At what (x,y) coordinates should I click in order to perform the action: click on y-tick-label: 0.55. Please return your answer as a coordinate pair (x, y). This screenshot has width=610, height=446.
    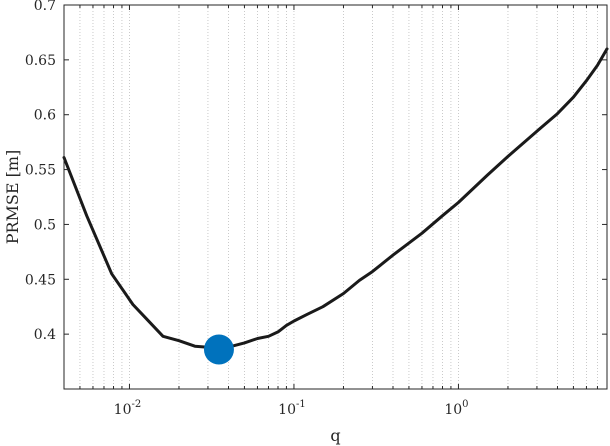
    Looking at the image, I should click on (40, 171).